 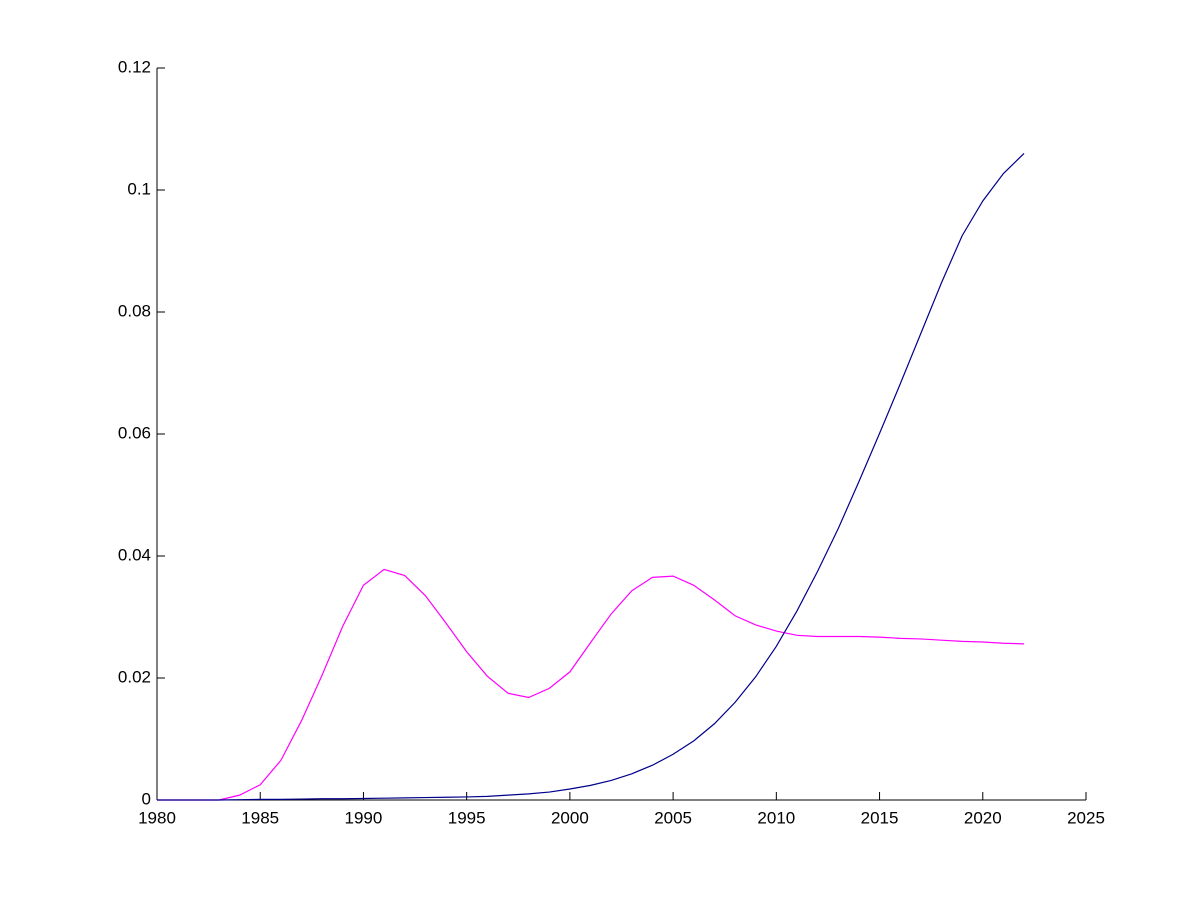 What do you see at coordinates (134, 310) in the screenshot?
I see `y-tick-label: 0.08` at bounding box center [134, 310].